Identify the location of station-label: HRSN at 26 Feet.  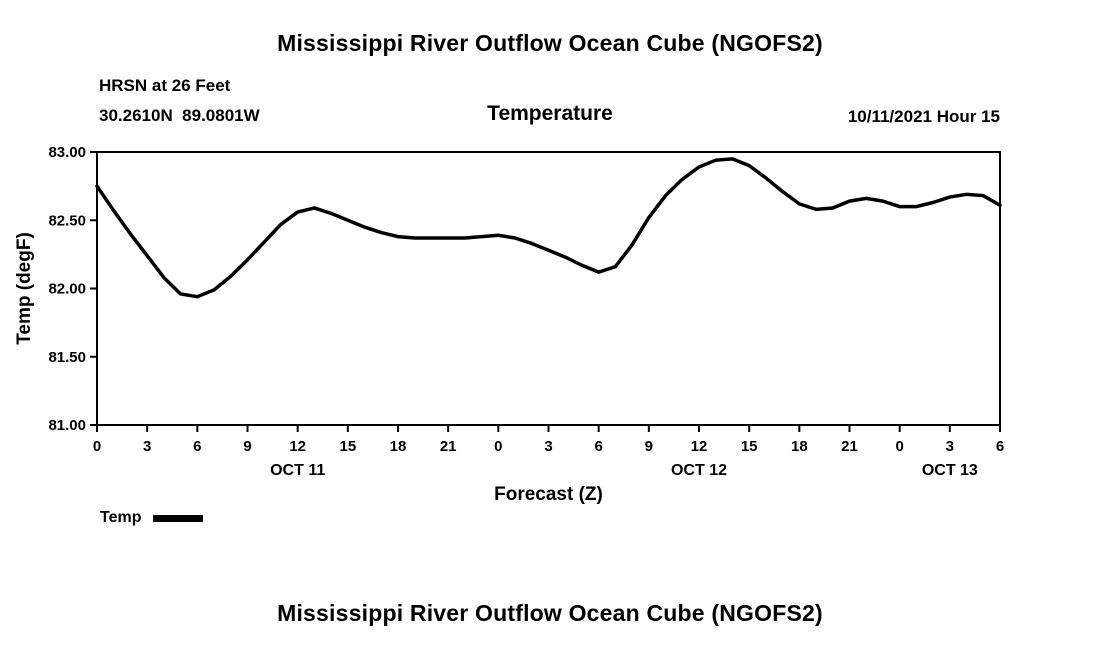
(165, 85).